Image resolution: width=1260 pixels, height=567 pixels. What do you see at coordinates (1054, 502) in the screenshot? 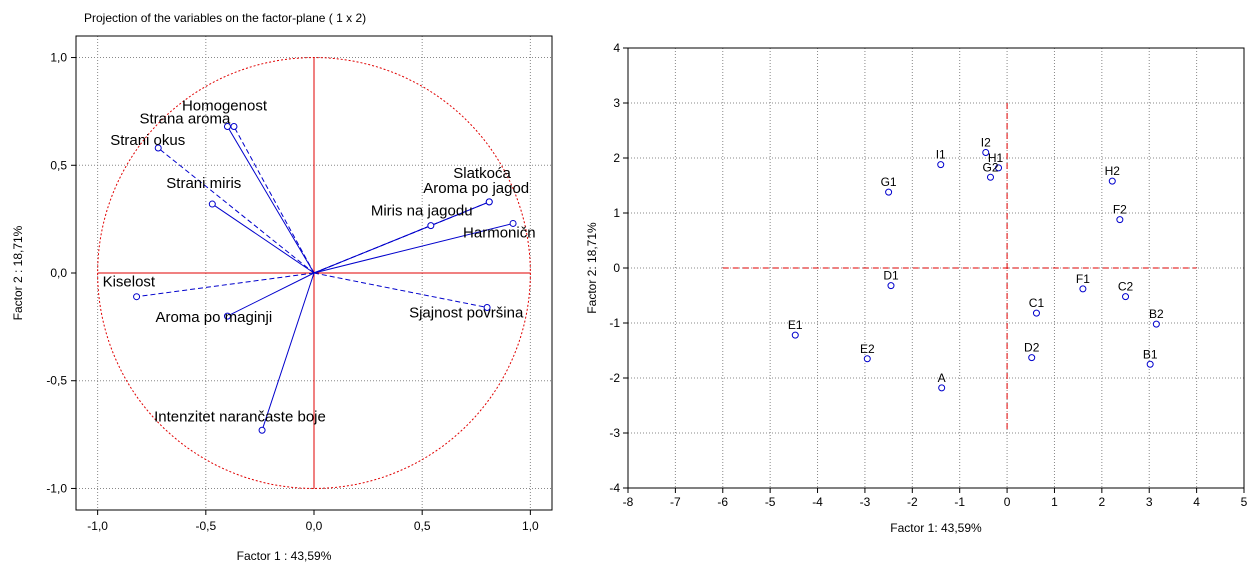
I see `chart2-x-tick-label: 1` at bounding box center [1054, 502].